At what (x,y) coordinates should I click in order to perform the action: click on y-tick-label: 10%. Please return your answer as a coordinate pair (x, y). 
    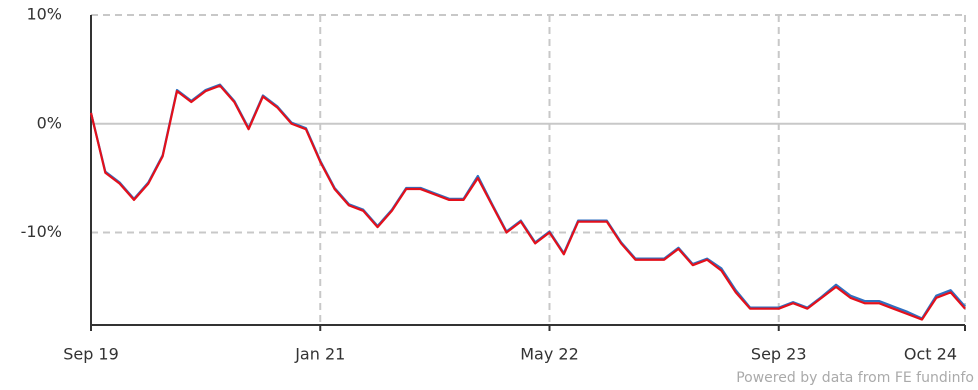
    Looking at the image, I should click on (44, 14).